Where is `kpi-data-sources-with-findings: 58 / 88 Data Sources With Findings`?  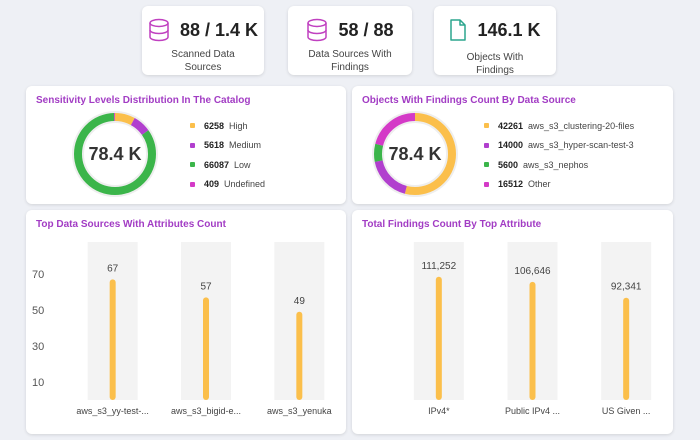 kpi-data-sources-with-findings: 58 / 88 Data Sources With Findings is located at coordinates (350, 40).